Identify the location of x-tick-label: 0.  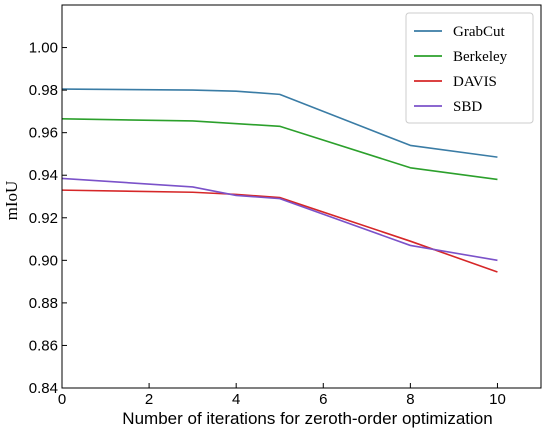
(62, 399).